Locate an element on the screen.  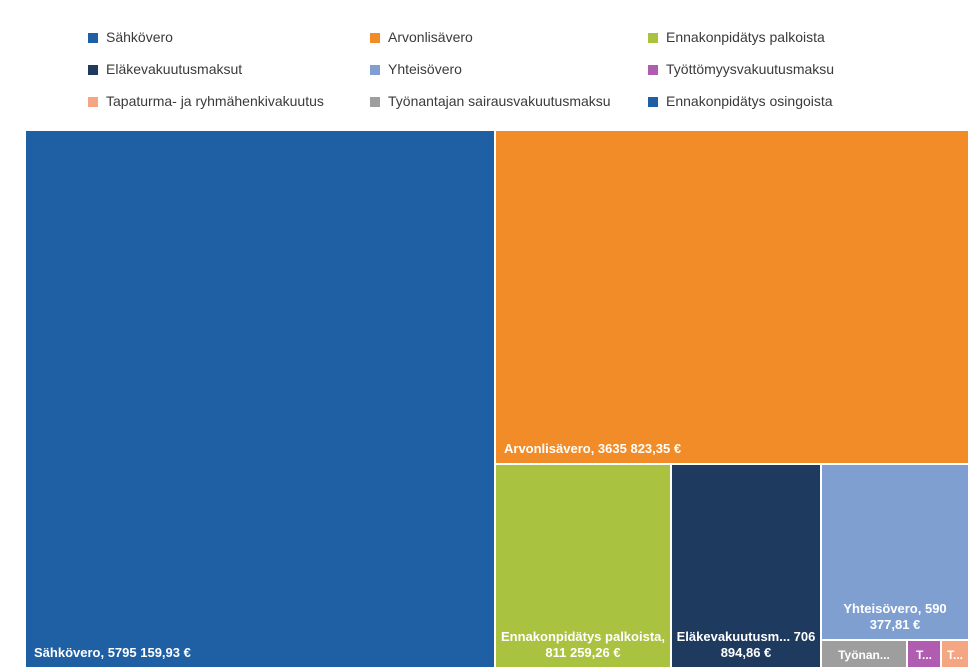
tile-label: Sähkövero, 5795 159,93 € is located at coordinates (112, 652).